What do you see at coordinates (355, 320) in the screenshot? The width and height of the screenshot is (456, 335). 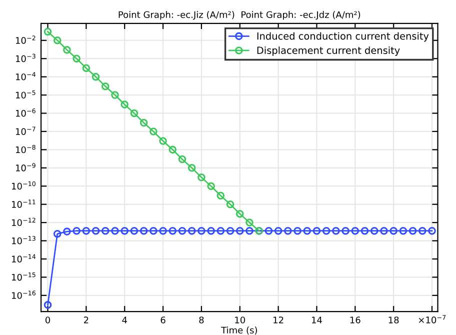 I see `x-tick-label: 16` at bounding box center [355, 320].